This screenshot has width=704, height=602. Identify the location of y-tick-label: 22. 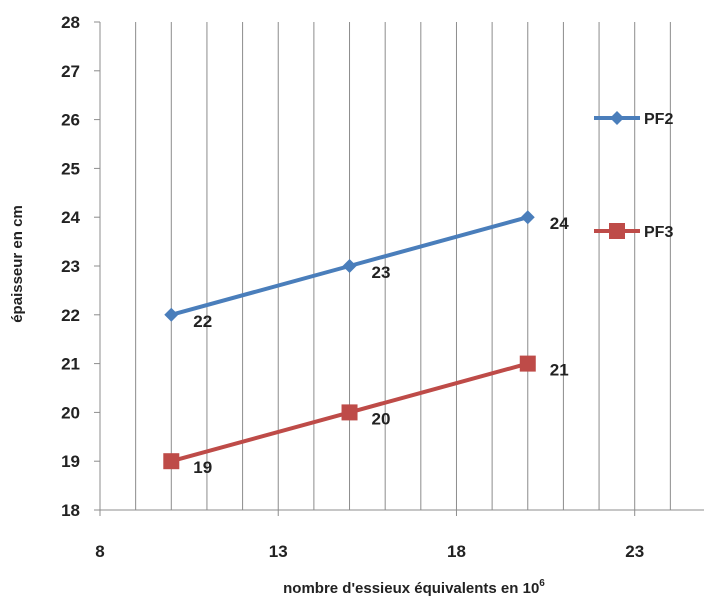
(70, 315).